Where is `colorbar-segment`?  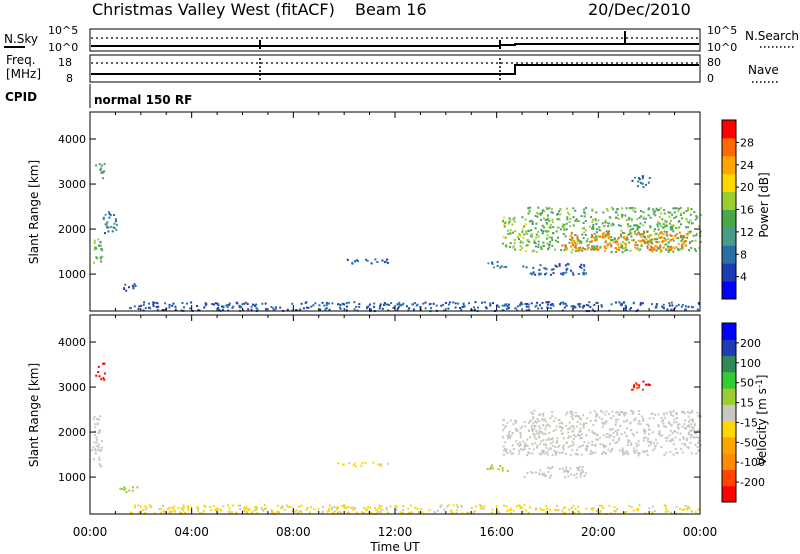
colorbar-segment is located at coordinates (729, 380).